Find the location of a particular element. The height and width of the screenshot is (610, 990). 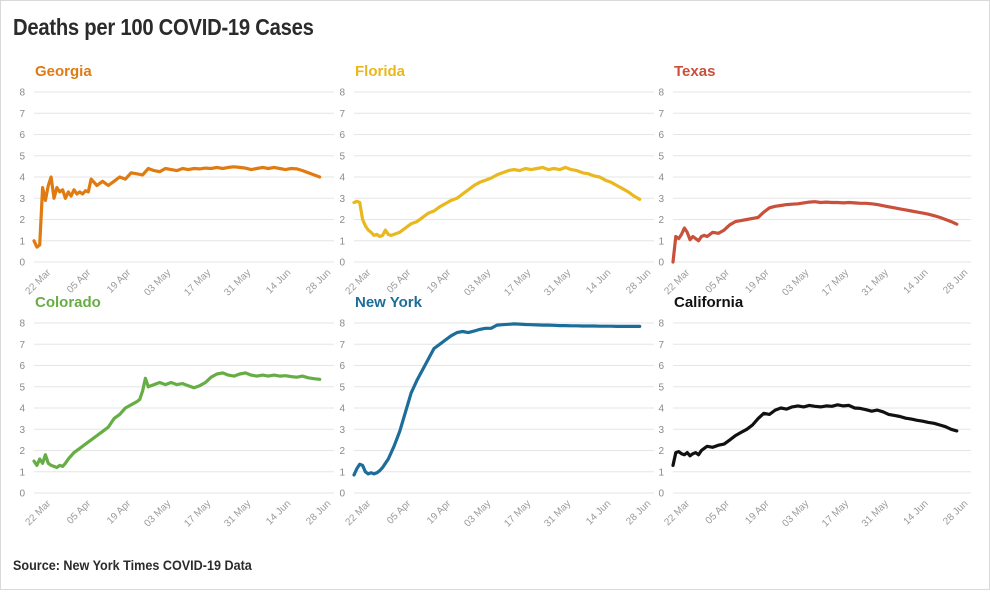

y-tick-label-new-york-0: 0 is located at coordinates (342, 494).